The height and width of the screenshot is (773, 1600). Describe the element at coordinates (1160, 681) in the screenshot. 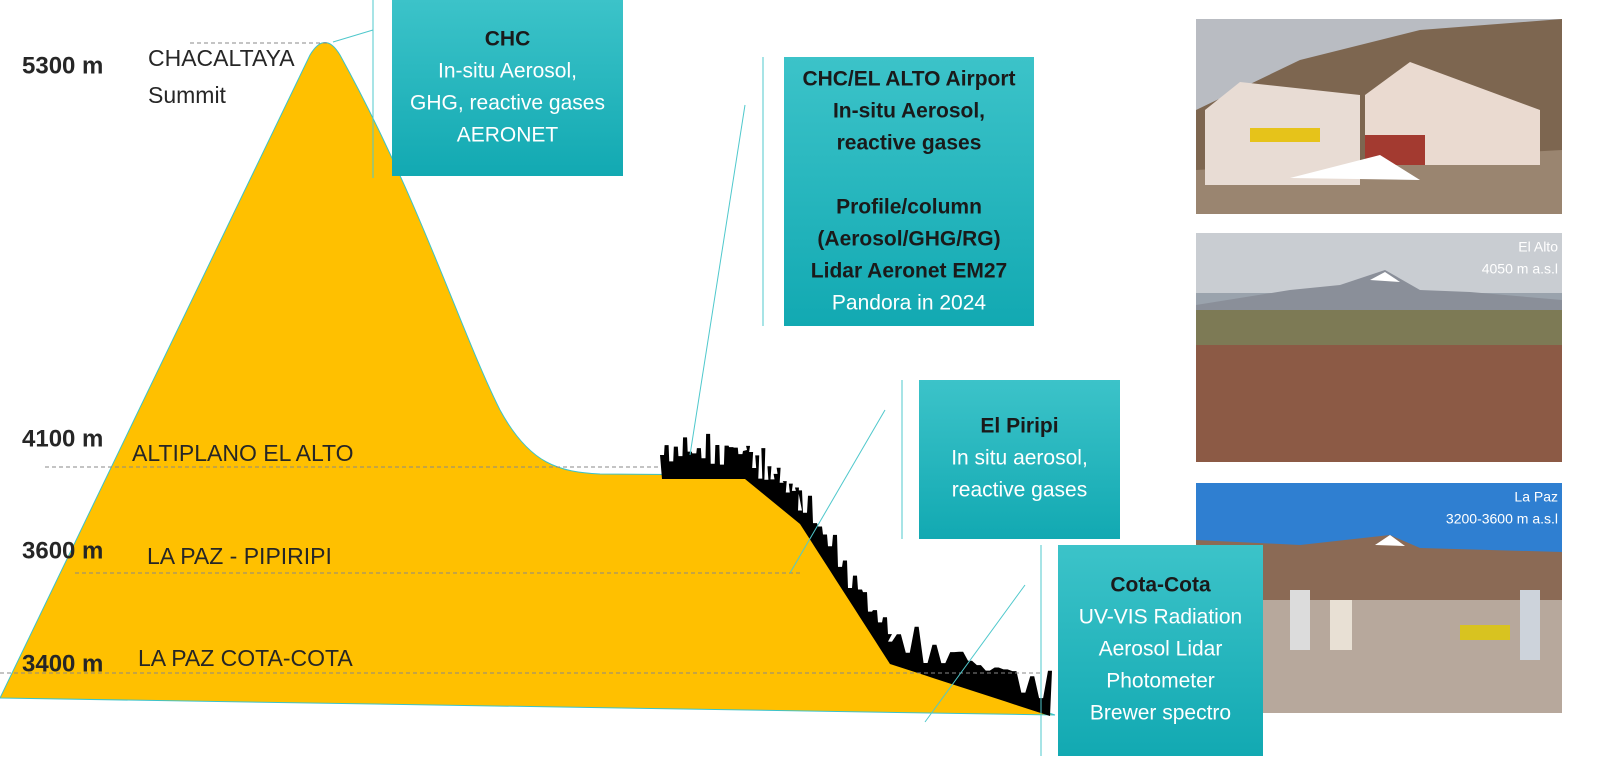

I see `info-box-line: Photometer` at that location.